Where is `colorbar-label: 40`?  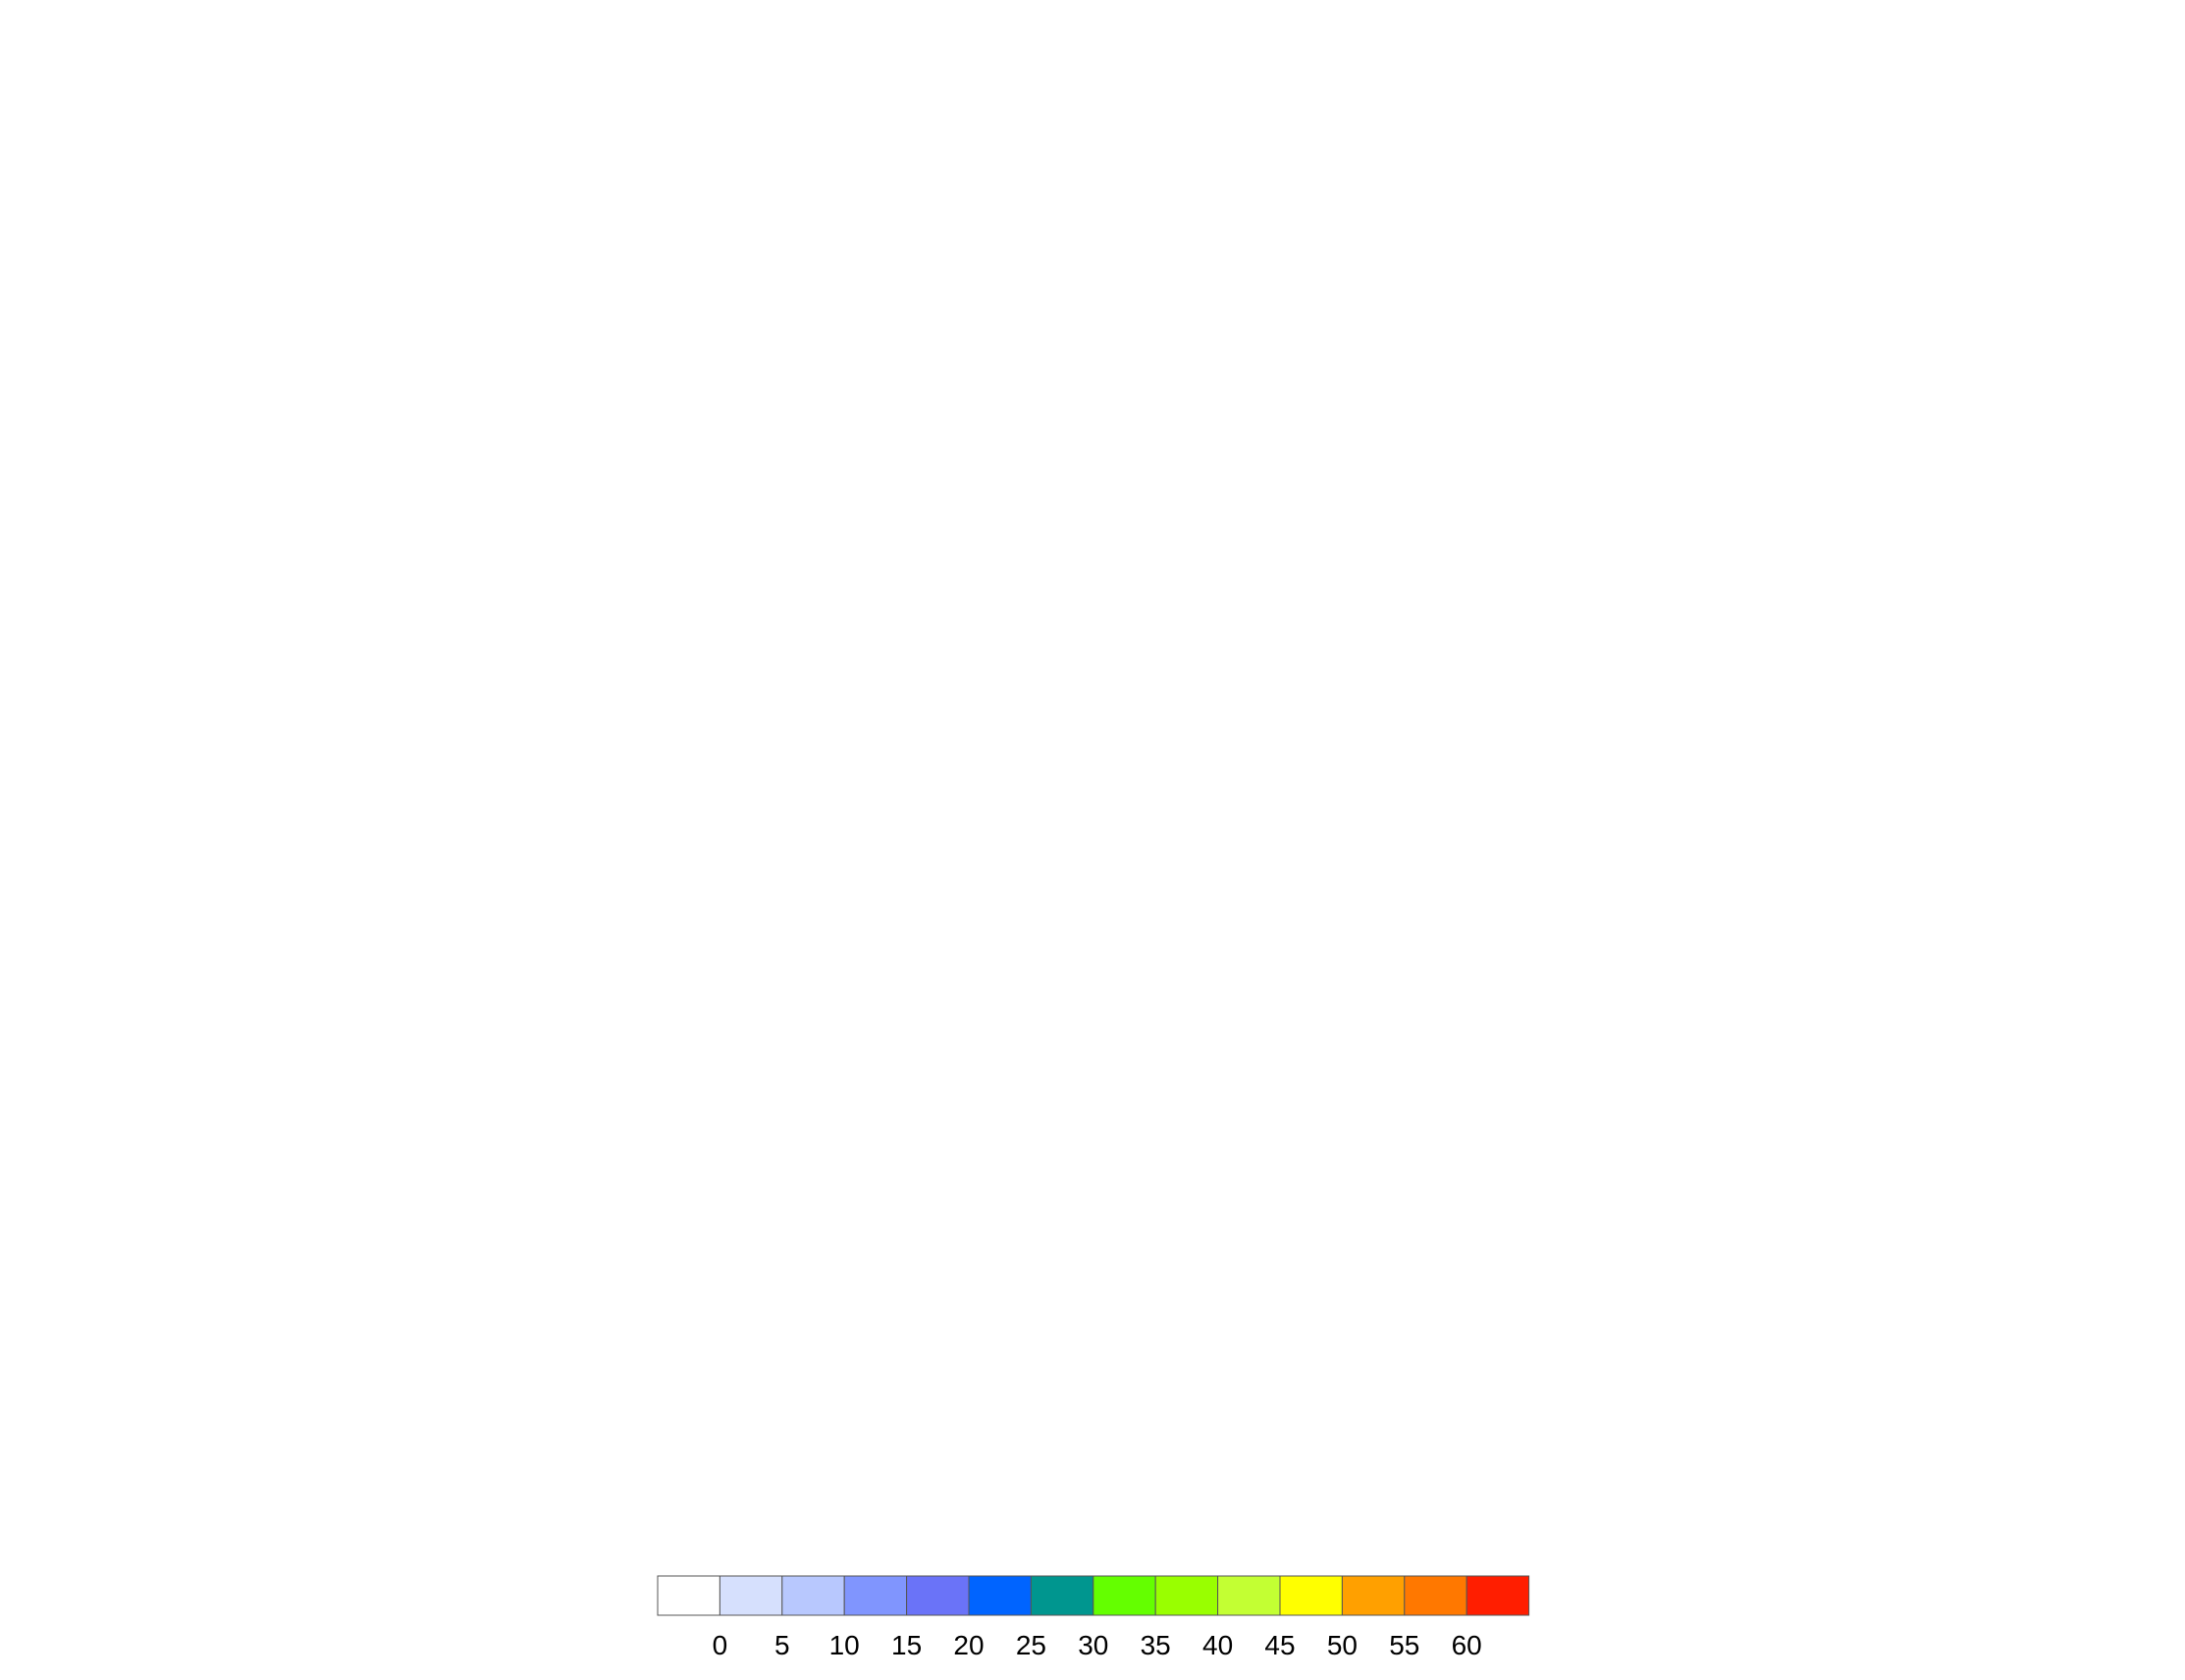
colorbar-label: 40 is located at coordinates (1217, 1645).